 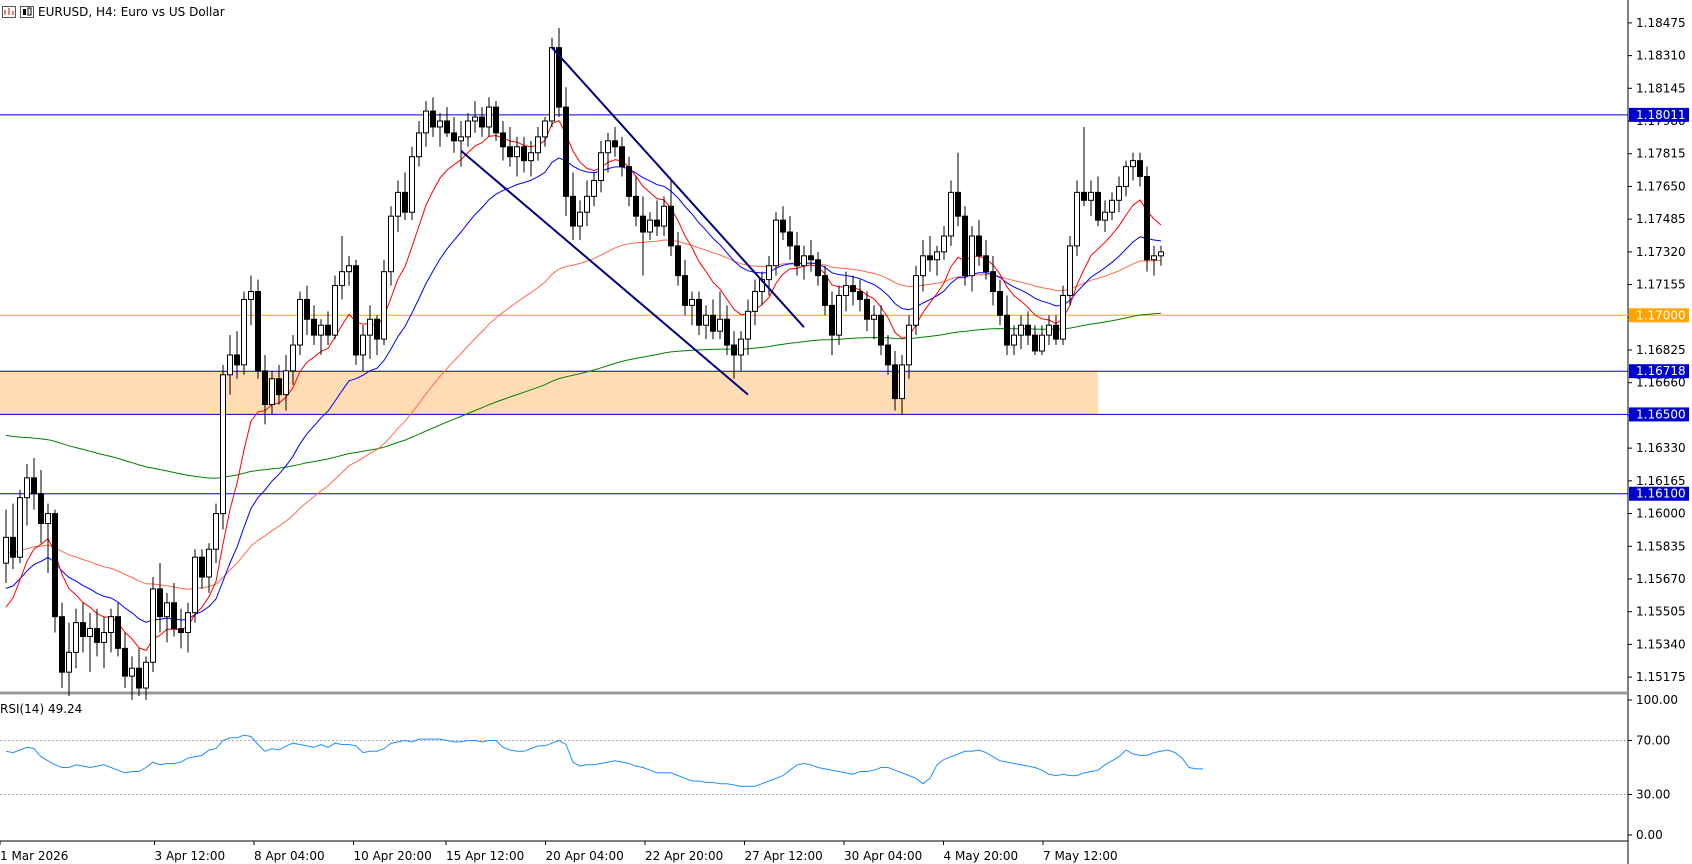 I want to click on ema-200-line, so click(x=583, y=395).